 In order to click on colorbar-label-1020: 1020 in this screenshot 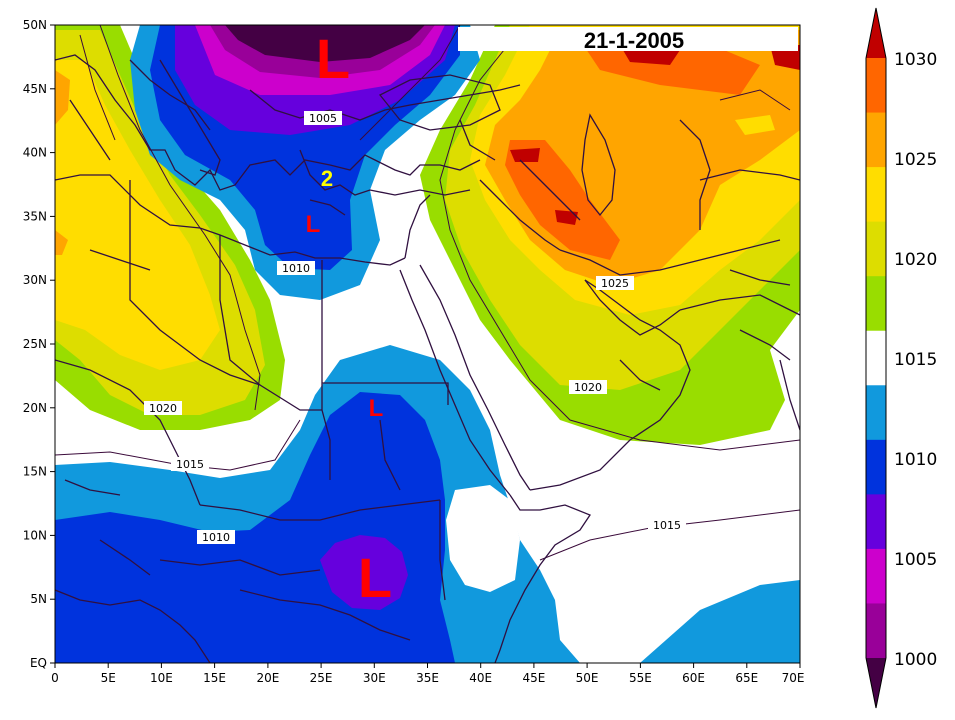, I will do `click(915, 260)`.